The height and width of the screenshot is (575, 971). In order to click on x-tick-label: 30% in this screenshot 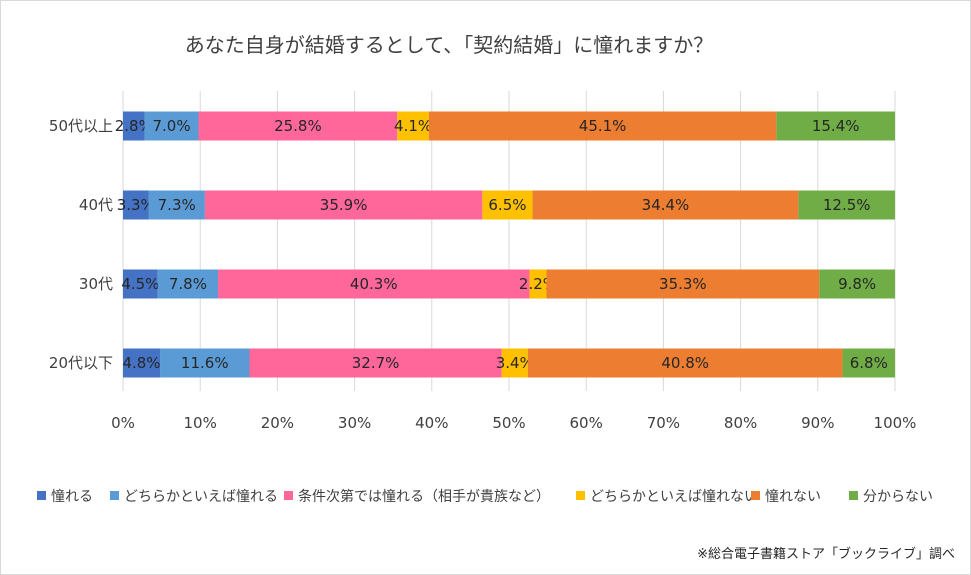, I will do `click(354, 423)`.